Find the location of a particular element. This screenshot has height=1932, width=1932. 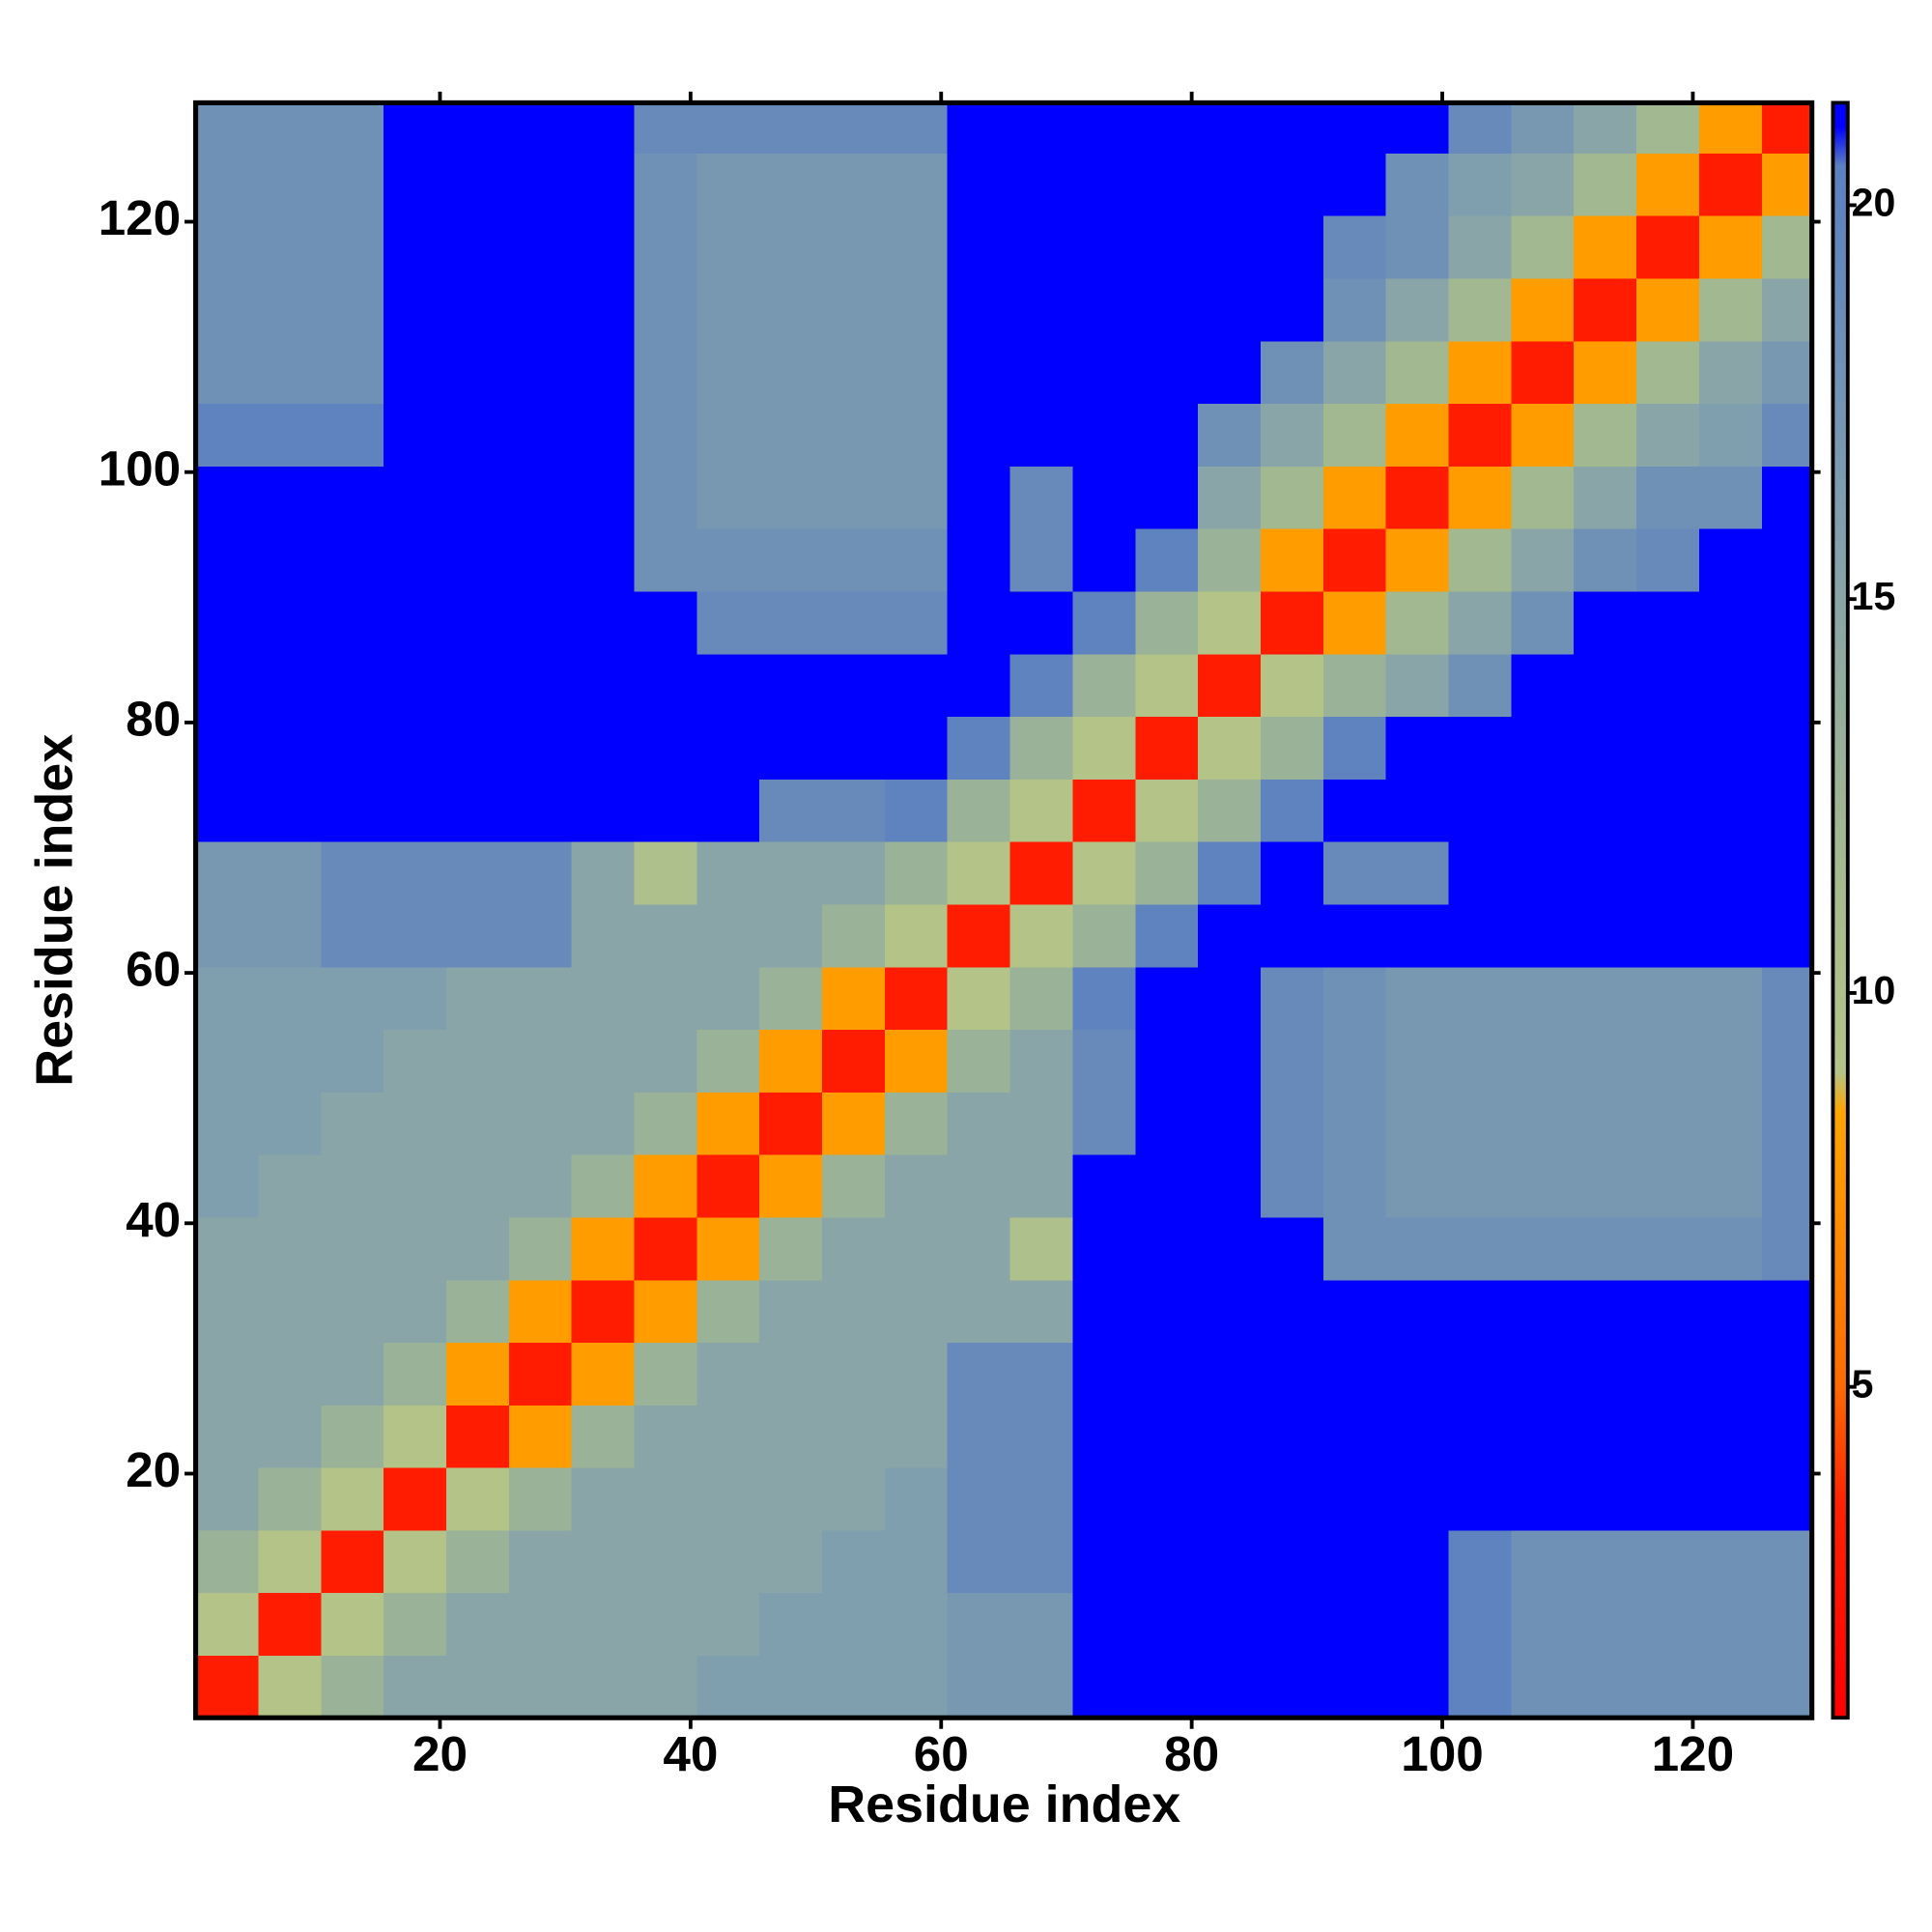

x-axis-label: Residue index is located at coordinates (1004, 1804).